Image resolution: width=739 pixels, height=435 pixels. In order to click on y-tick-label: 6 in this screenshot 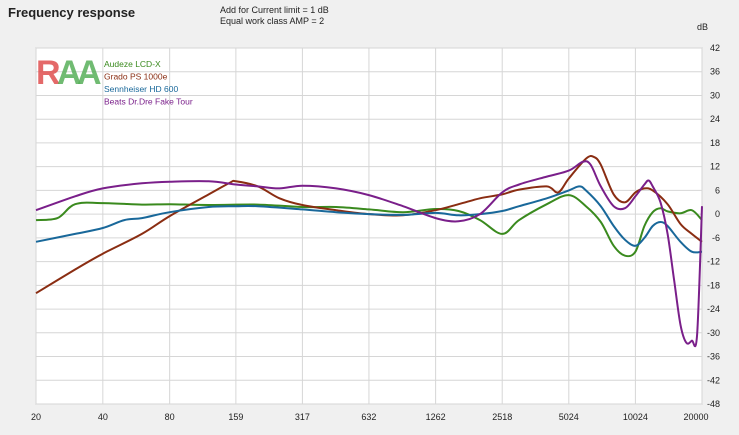, I will do `click(717, 190)`.